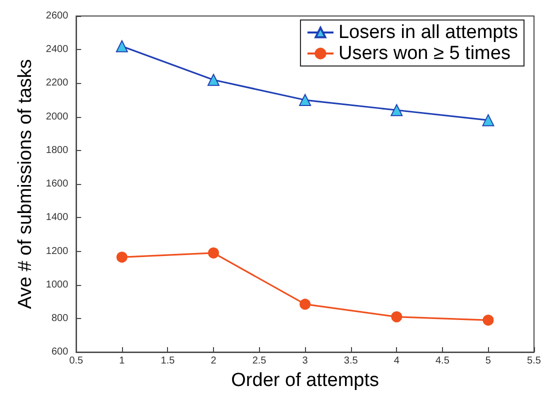 The width and height of the screenshot is (552, 403). Describe the element at coordinates (57, 218) in the screenshot. I see `y-tick-label: 1400` at that location.